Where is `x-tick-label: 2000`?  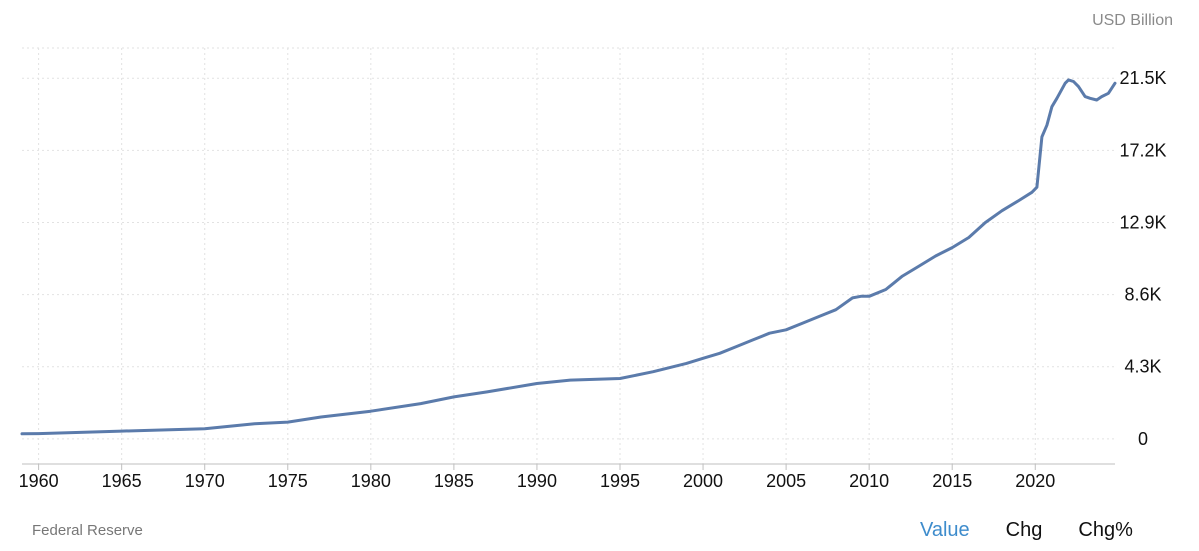 x-tick-label: 2000 is located at coordinates (703, 481).